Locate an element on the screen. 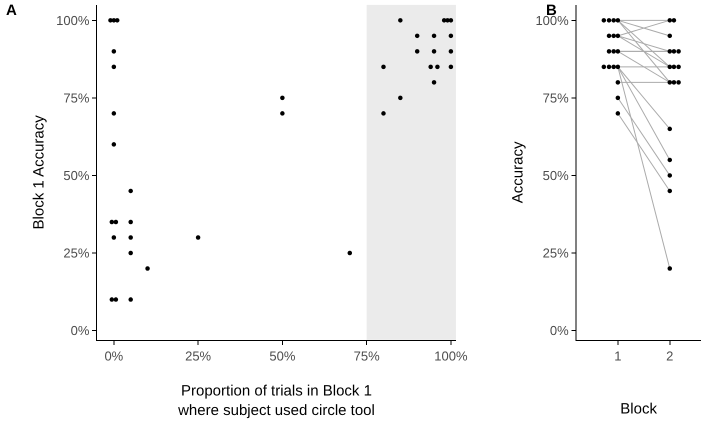  x-tick-label: 2 is located at coordinates (670, 356).